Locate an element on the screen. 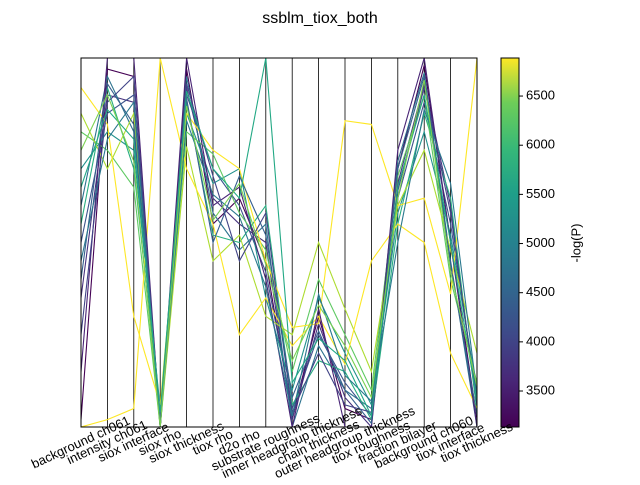  colorbar-tick-label: 4000 is located at coordinates (540, 340).